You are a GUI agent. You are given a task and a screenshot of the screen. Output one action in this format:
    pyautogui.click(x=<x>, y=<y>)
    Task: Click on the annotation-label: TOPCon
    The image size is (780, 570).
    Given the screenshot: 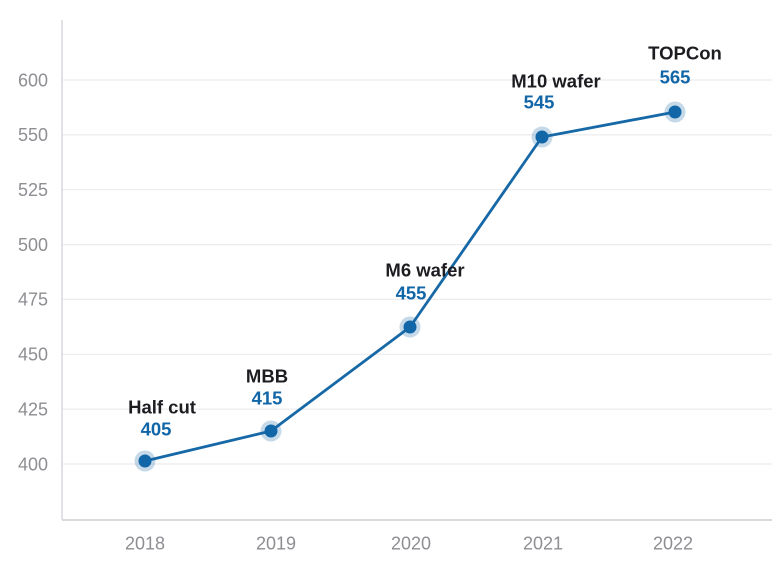 What is the action you would take?
    pyautogui.click(x=685, y=52)
    